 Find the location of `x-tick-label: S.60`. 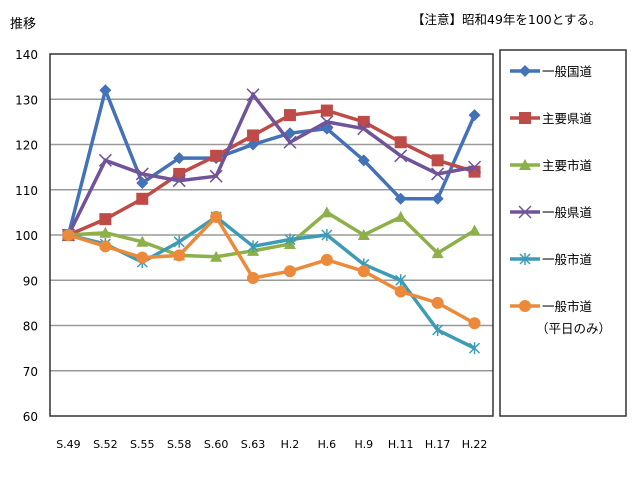

x-tick-label: S.60 is located at coordinates (216, 444).